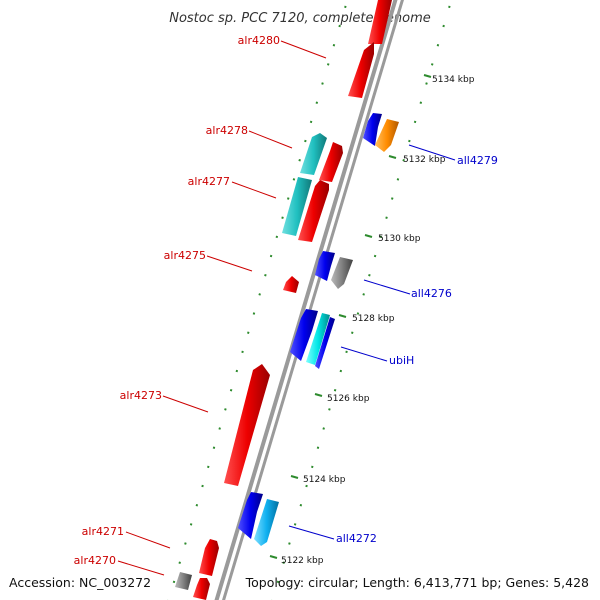 Image resolution: width=600 pixels, height=600 pixels. I want to click on gene-ubiH-cyan, so click(318, 339).